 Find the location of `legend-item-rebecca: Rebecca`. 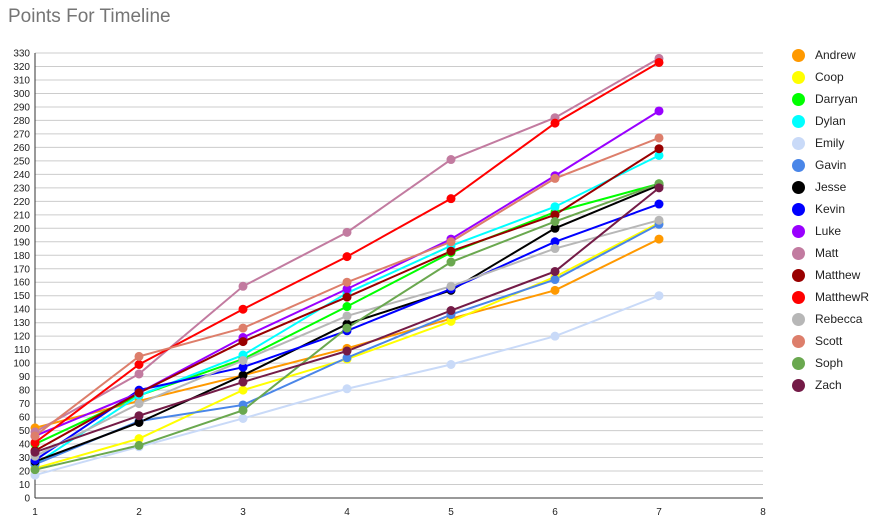

legend-item-rebecca: Rebecca is located at coordinates (830, 319).